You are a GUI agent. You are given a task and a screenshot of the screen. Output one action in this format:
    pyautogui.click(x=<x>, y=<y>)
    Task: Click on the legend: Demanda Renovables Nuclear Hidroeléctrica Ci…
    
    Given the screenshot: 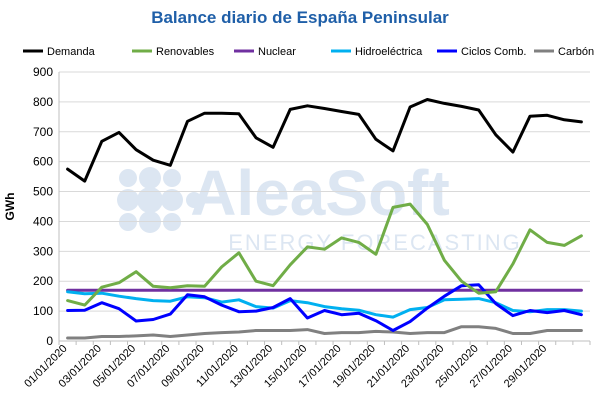 What is the action you would take?
    pyautogui.click(x=308, y=52)
    